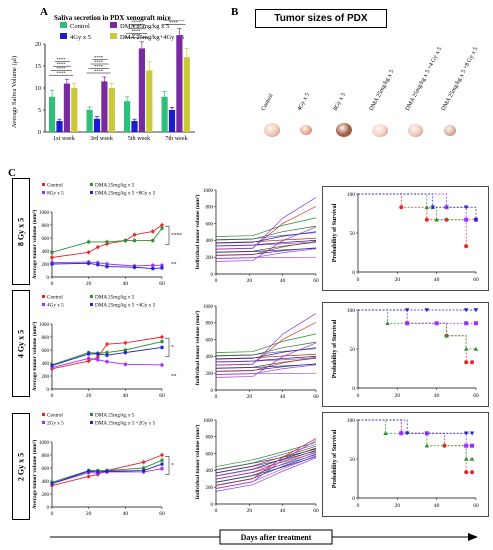 This screenshot has width=493, height=550. What do you see at coordinates (351, 195) in the screenshot?
I see `y-tick-label: 100` at bounding box center [351, 195].